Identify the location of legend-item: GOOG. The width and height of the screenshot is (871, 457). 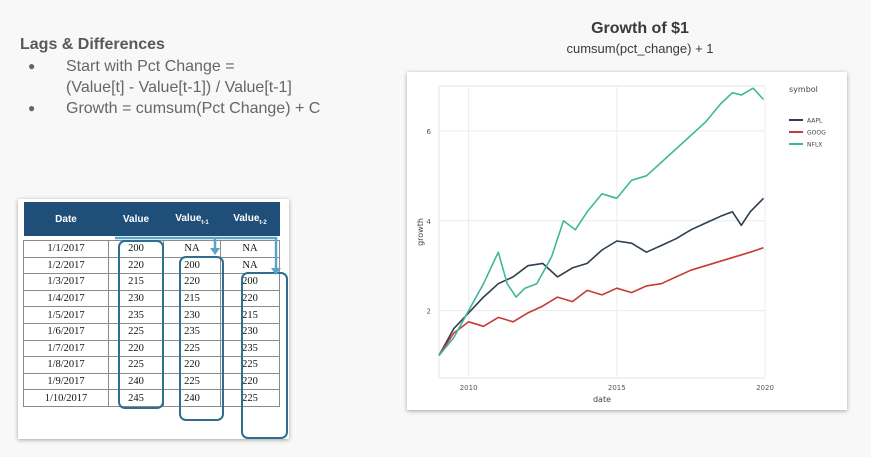
(816, 133).